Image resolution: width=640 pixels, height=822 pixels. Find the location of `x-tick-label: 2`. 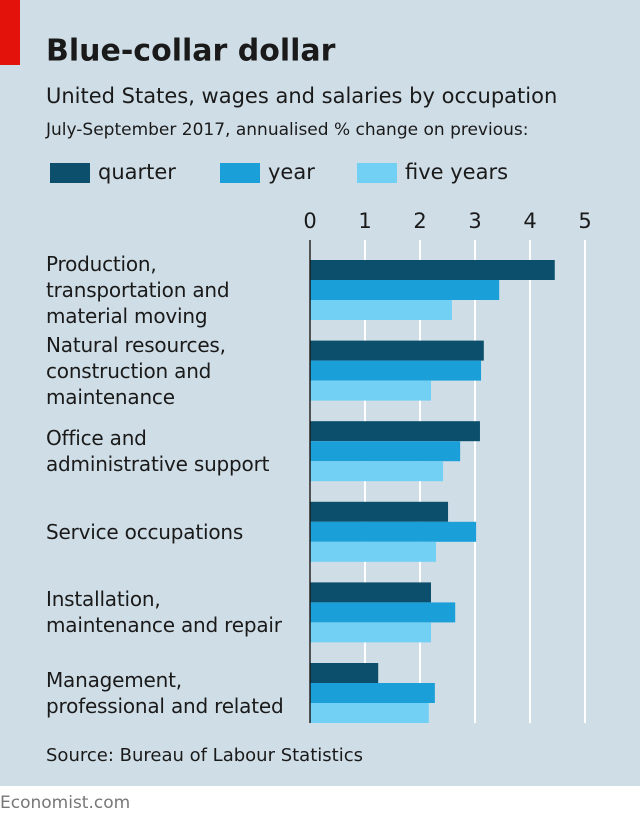

x-tick-label: 2 is located at coordinates (419, 221).